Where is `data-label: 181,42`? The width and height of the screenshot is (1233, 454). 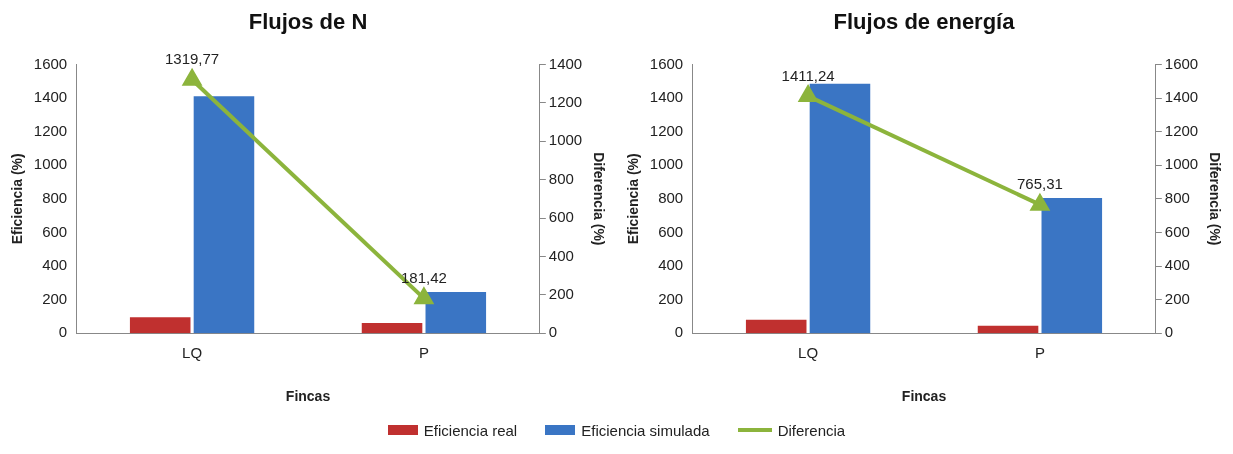
data-label: 181,42 is located at coordinates (423, 278).